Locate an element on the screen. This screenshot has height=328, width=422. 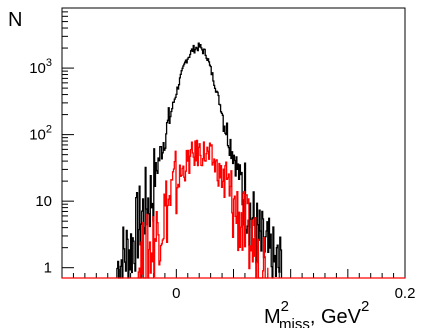
y-tick-label: 10² is located at coordinates (40, 134).